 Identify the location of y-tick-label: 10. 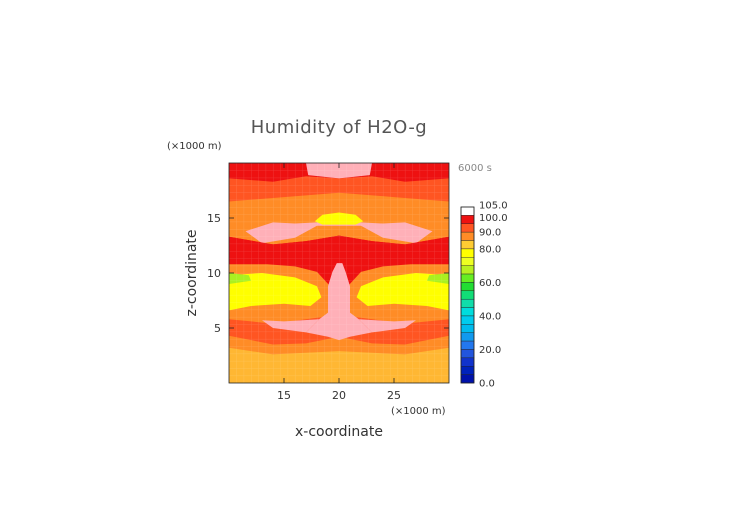
(214, 273).